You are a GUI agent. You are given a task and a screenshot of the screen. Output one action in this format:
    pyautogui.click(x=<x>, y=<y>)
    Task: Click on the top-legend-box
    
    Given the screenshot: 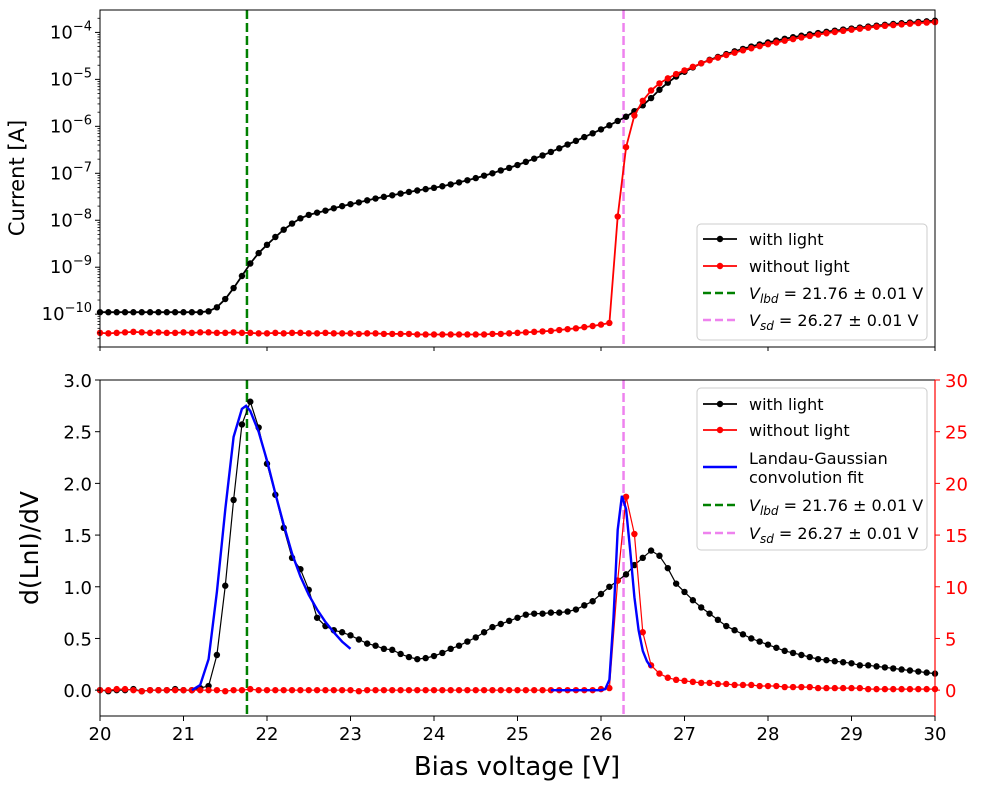 What is the action you would take?
    pyautogui.click(x=812, y=282)
    